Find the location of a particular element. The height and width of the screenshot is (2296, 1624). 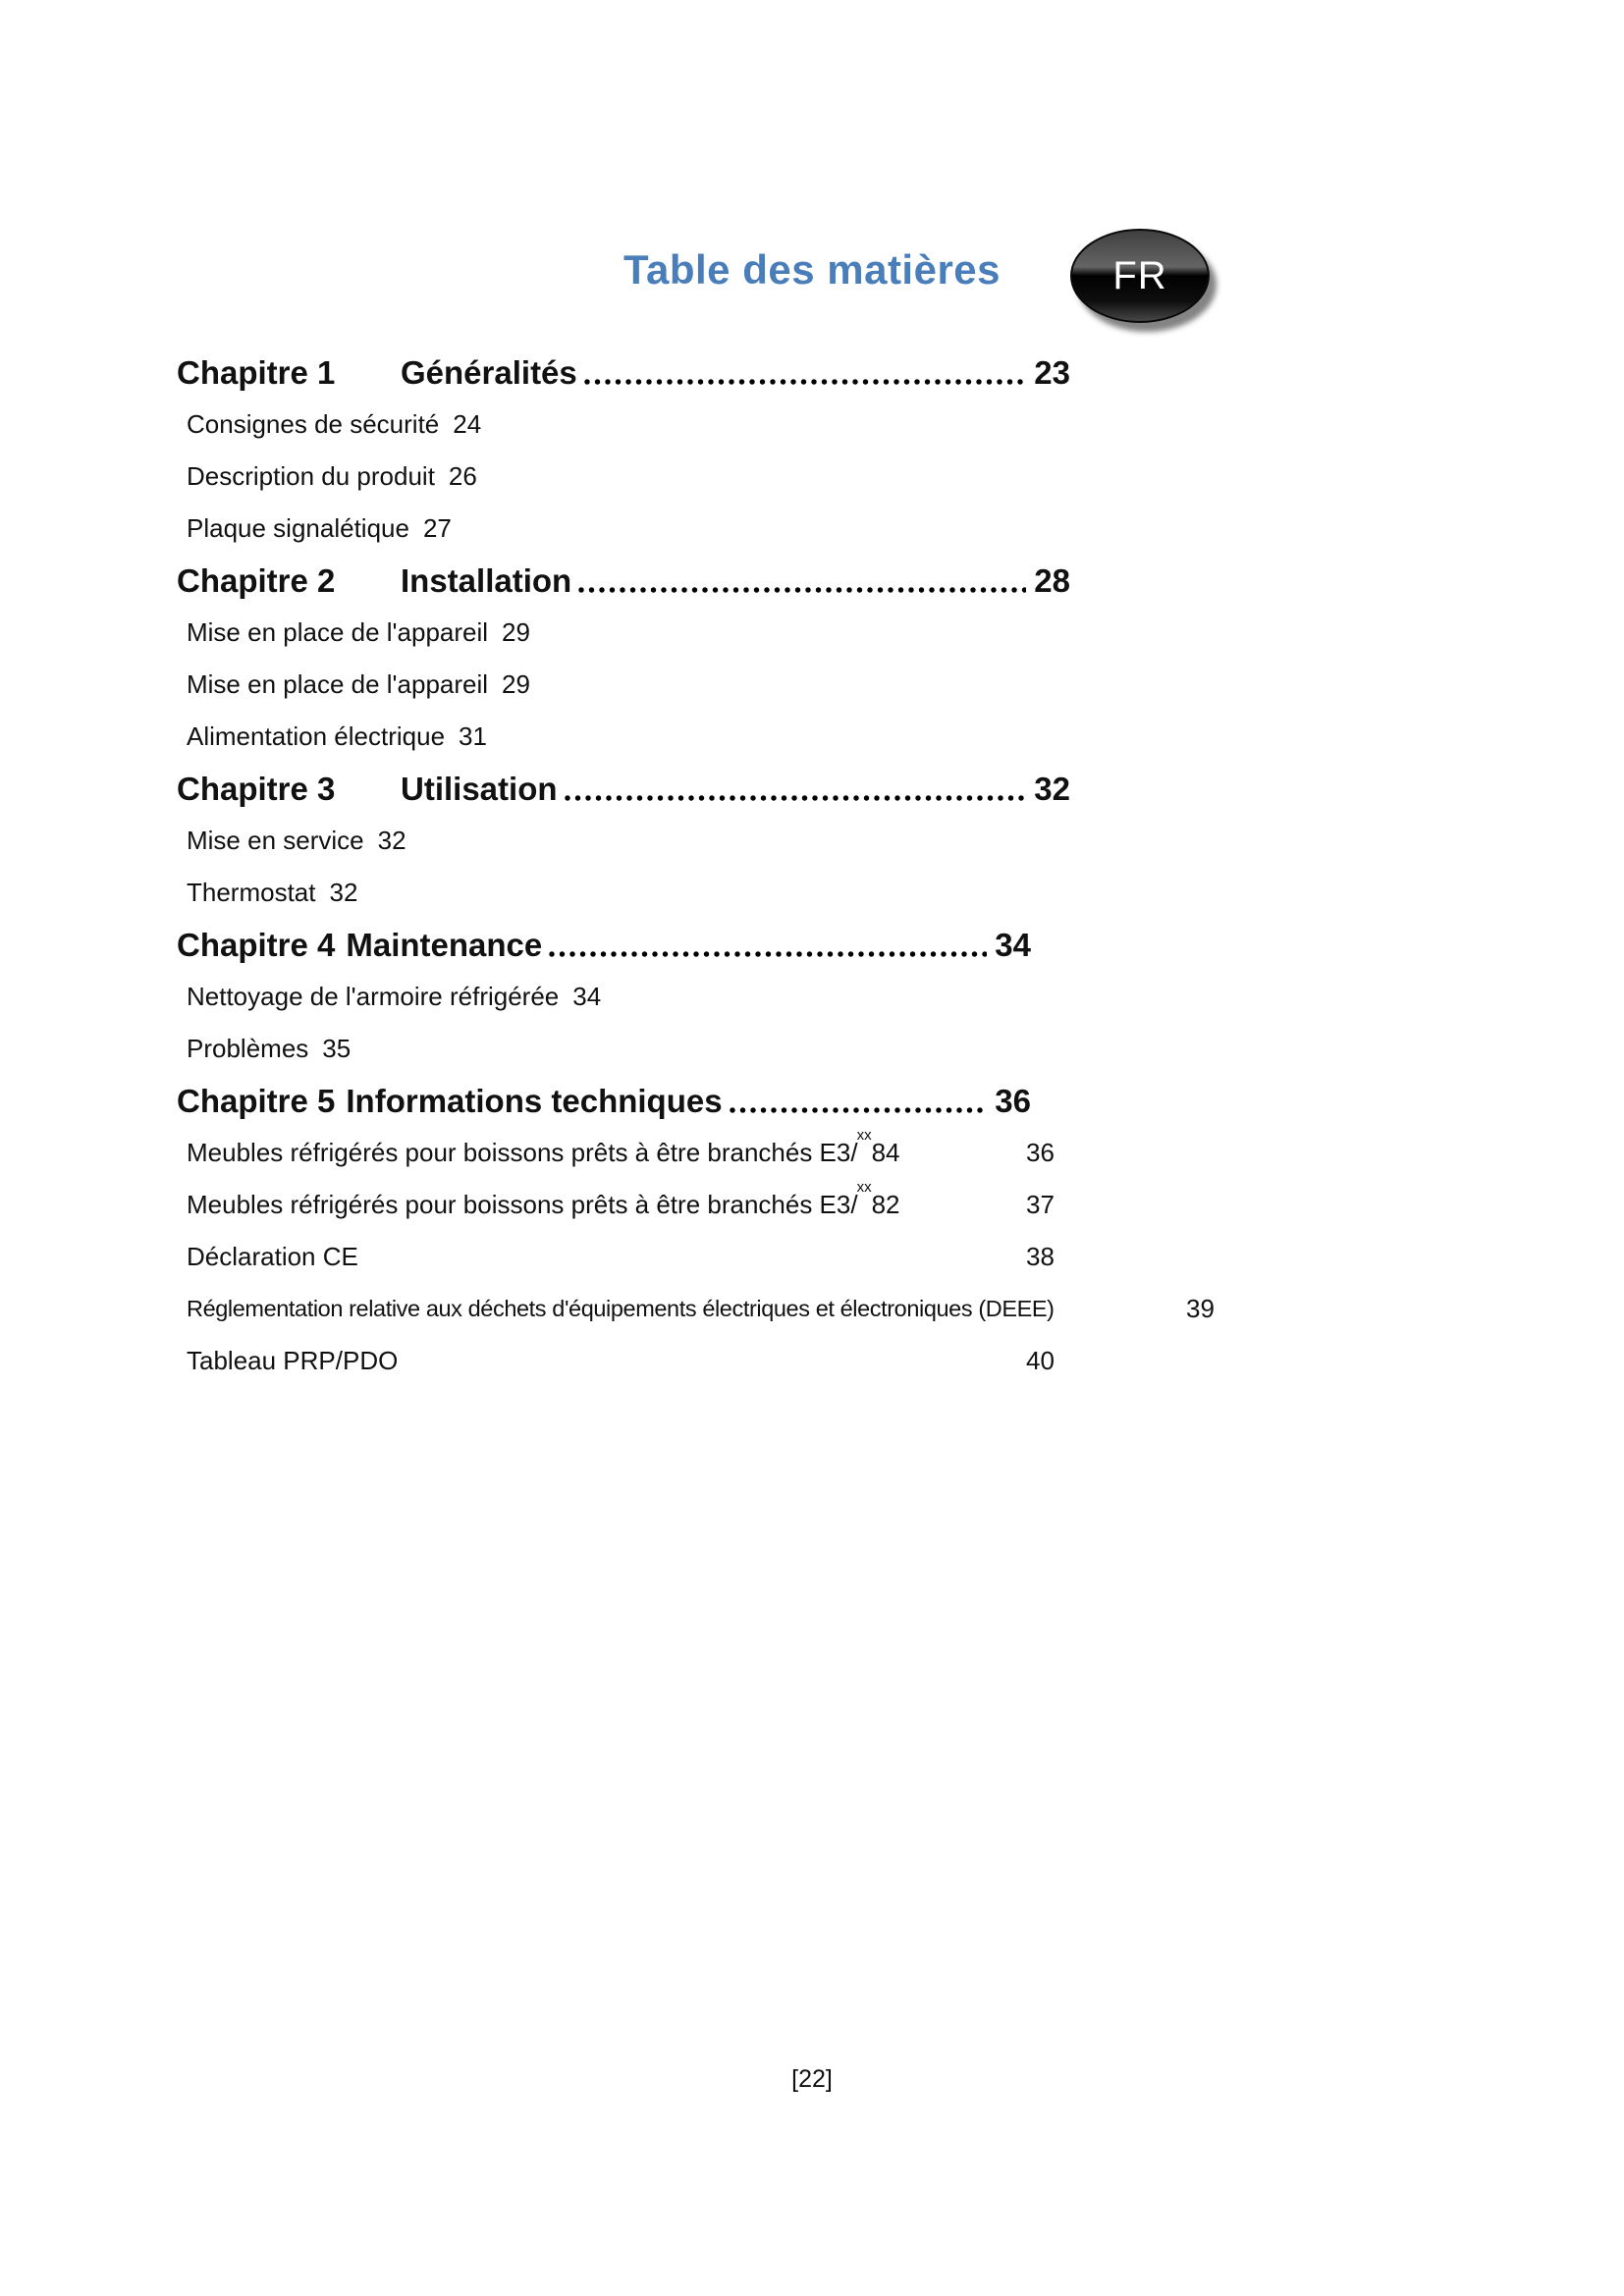

toc-entry-row: Plaque signalétique 27 is located at coordinates (628, 529).